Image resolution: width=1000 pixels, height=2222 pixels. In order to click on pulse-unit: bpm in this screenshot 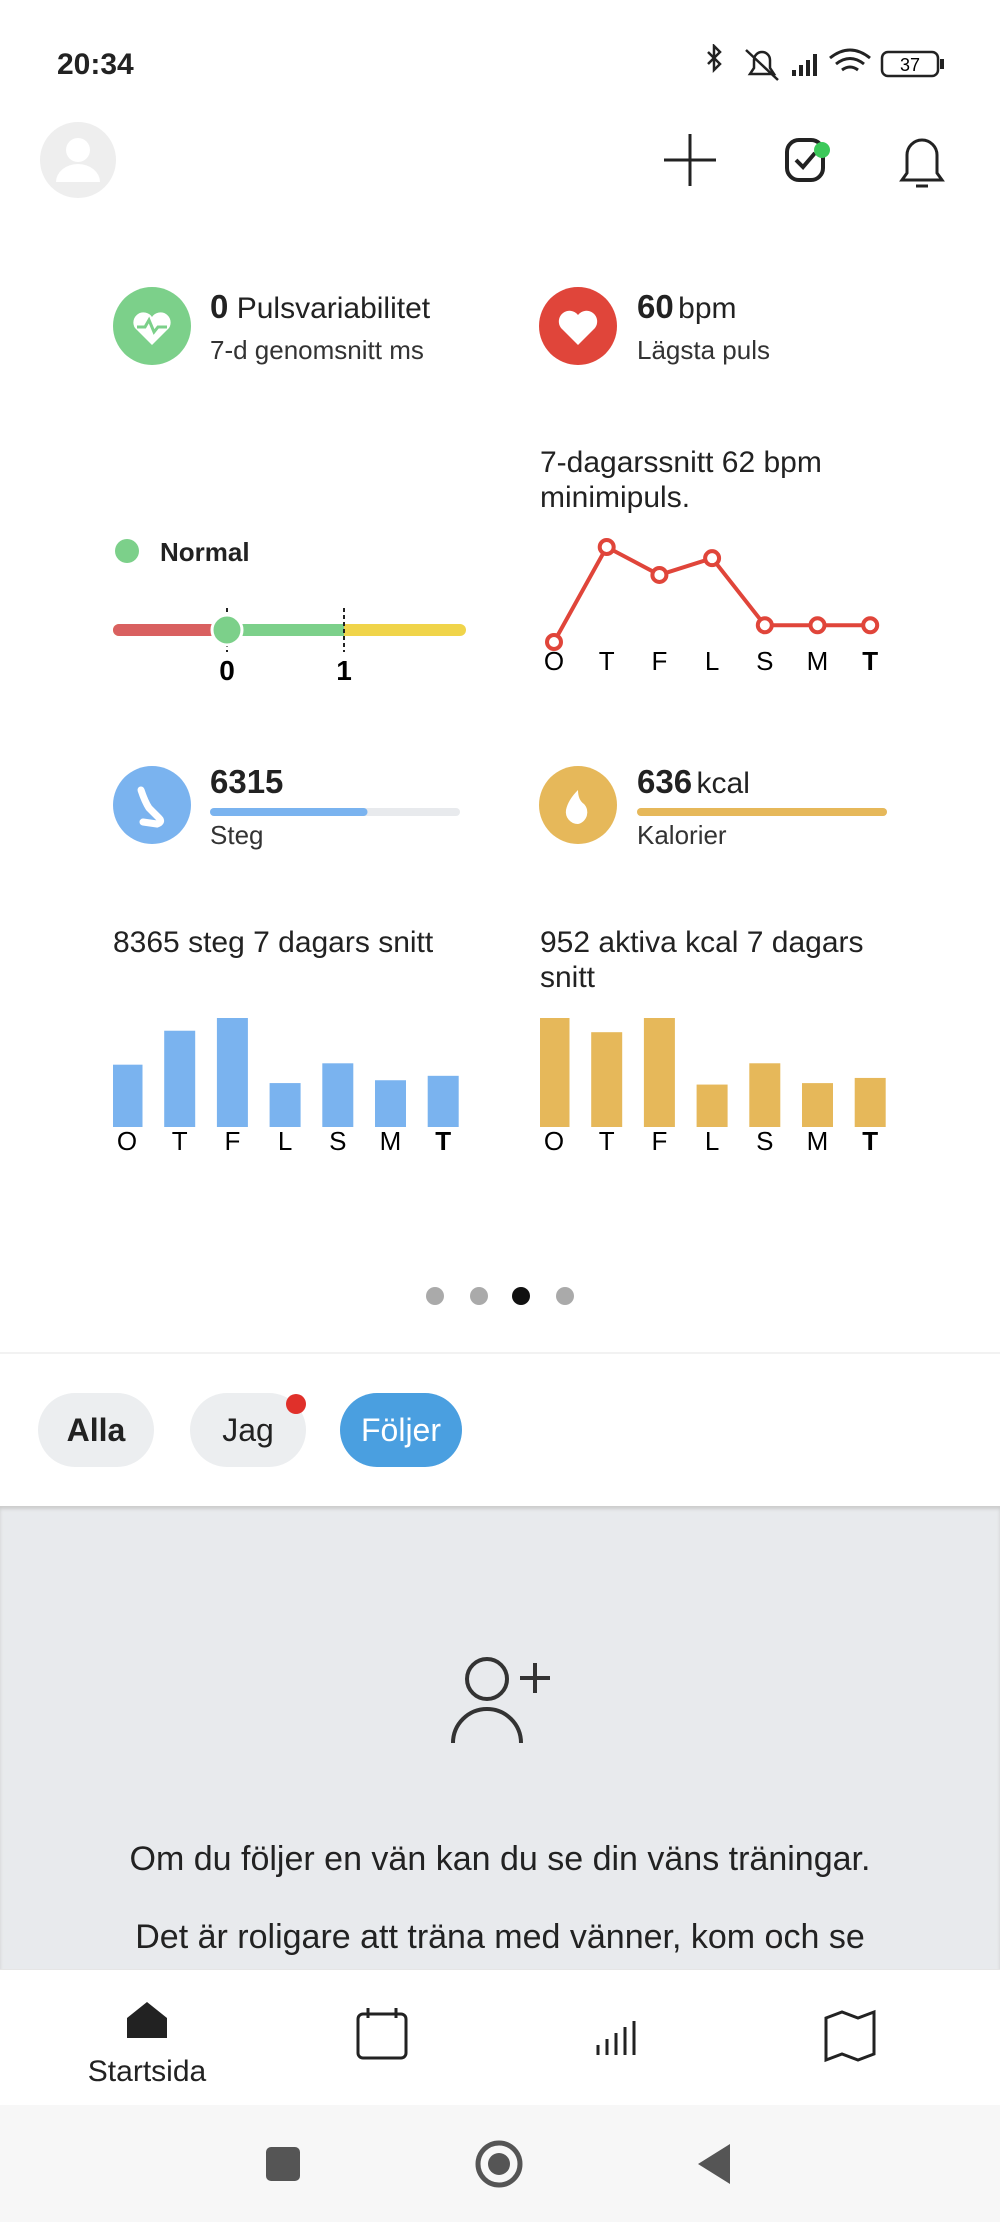, I will do `click(707, 308)`.